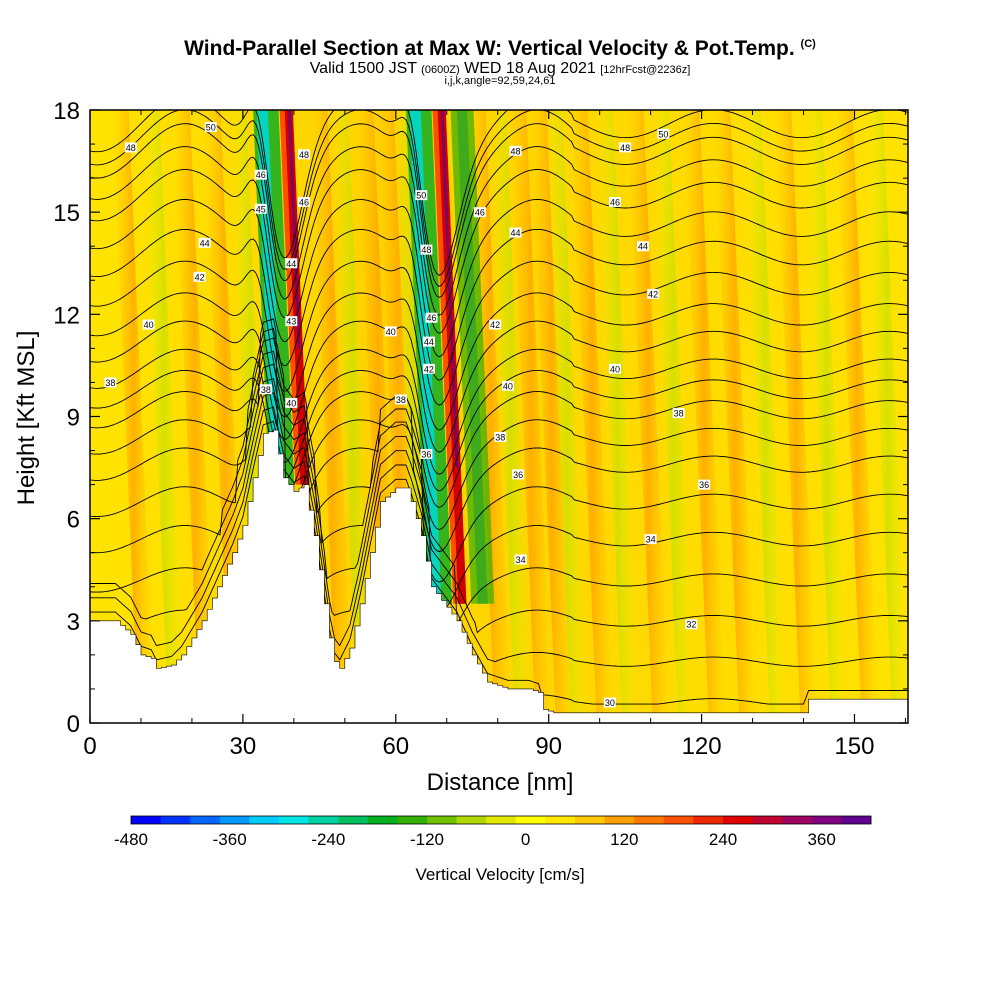  Describe the element at coordinates (66, 111) in the screenshot. I see `y-tick-label: 18` at that location.